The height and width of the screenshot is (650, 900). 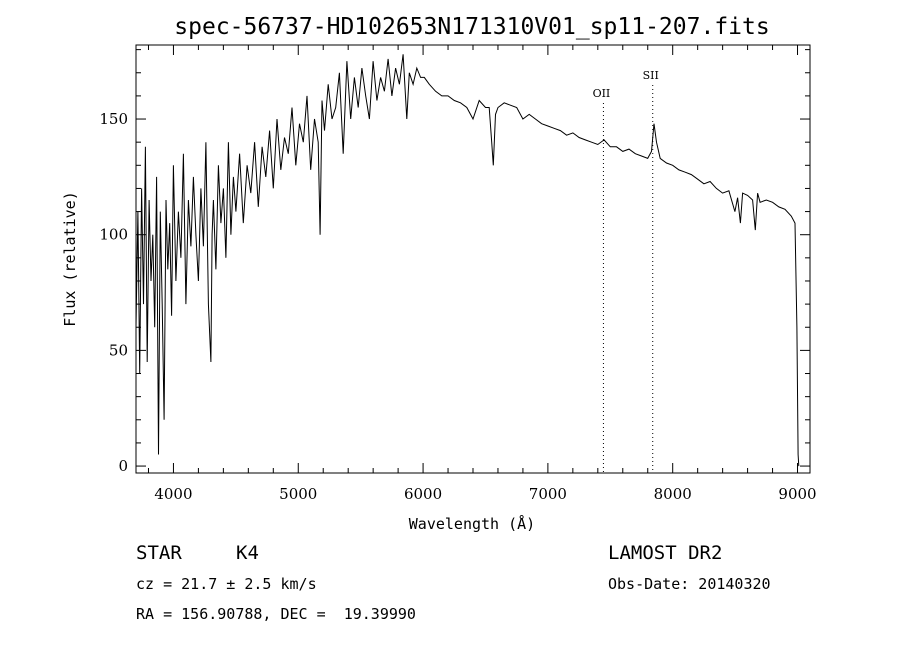 What do you see at coordinates (665, 553) in the screenshot?
I see `survey-name: LAMOST DR2` at bounding box center [665, 553].